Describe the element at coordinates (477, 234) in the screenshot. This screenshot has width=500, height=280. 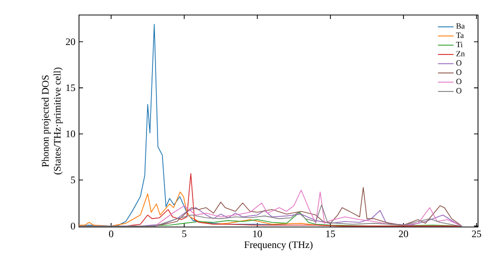
I see `x-tick-label: 25` at that location.